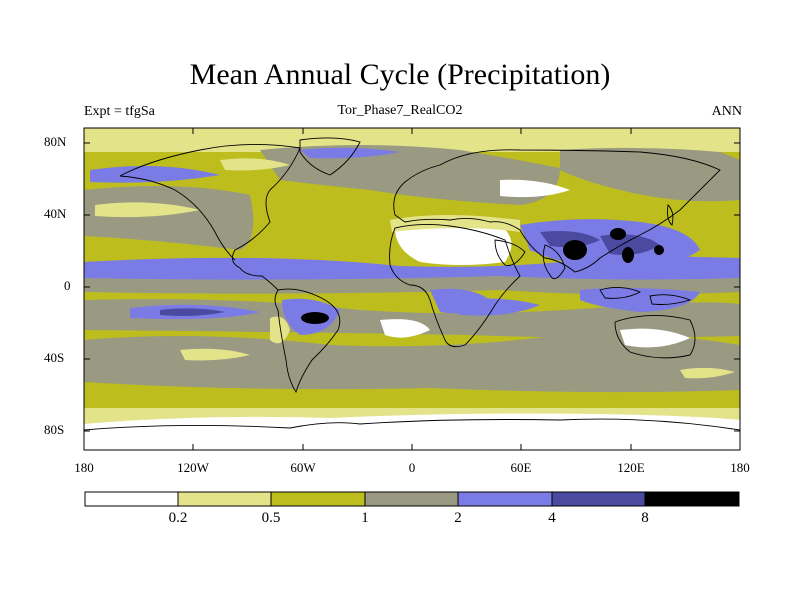 This screenshot has height=600, width=800. What do you see at coordinates (365, 518) in the screenshot?
I see `colorbar-label: 1` at bounding box center [365, 518].